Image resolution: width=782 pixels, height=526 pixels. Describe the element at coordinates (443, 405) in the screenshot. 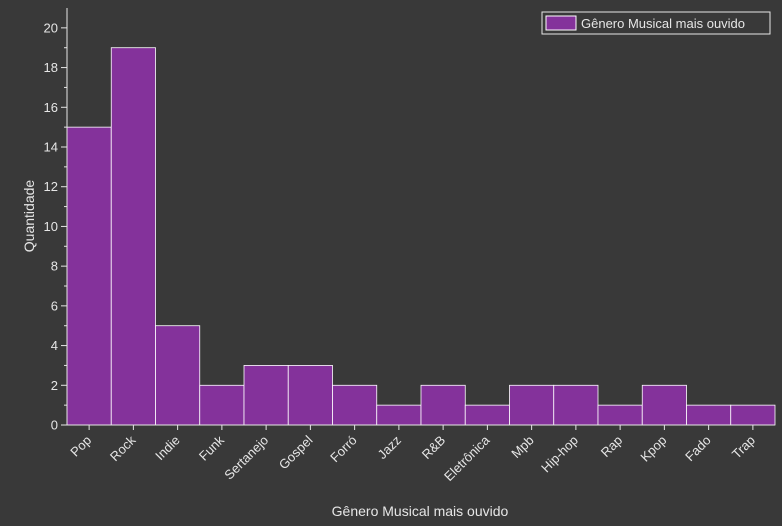

I see `bar-r-b` at that location.